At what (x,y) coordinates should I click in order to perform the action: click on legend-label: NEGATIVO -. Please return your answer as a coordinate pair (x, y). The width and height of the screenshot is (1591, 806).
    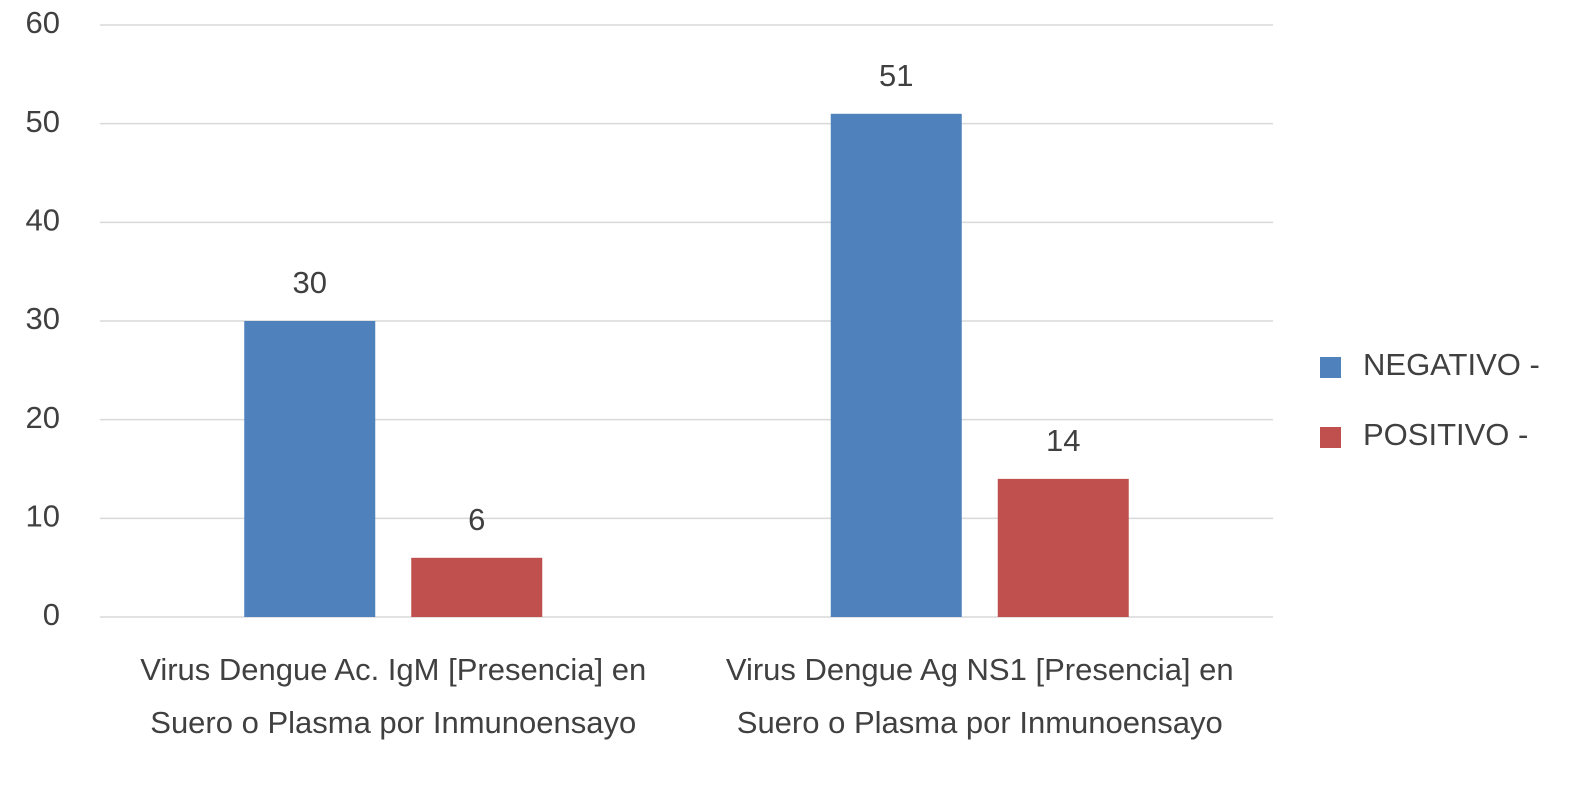
    Looking at the image, I should click on (1451, 364).